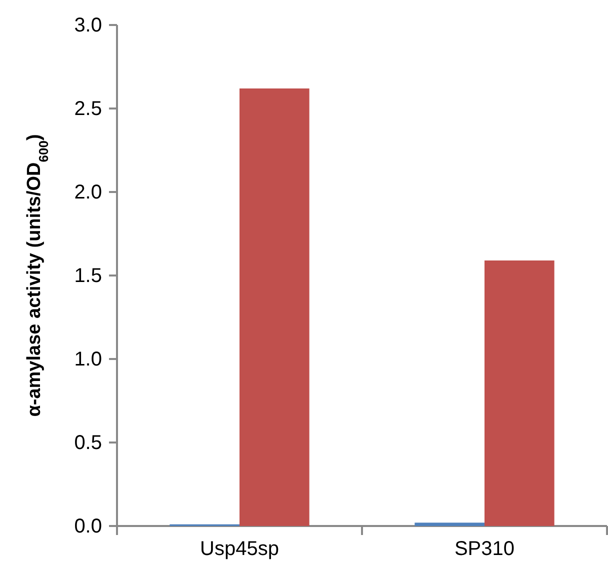 The image size is (608, 577). I want to click on y-tick-label: 0.5, so click(88, 443).